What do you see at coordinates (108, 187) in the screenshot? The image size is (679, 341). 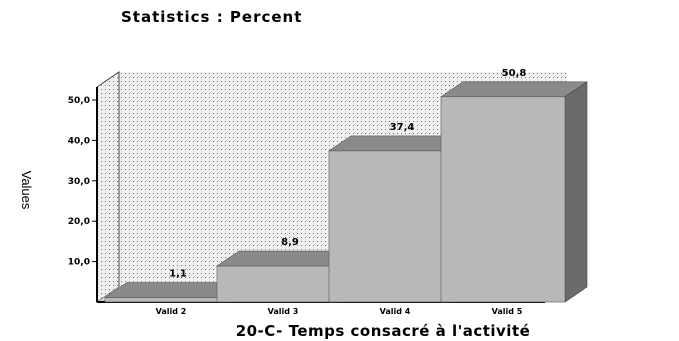 I see `side-wall` at bounding box center [108, 187].